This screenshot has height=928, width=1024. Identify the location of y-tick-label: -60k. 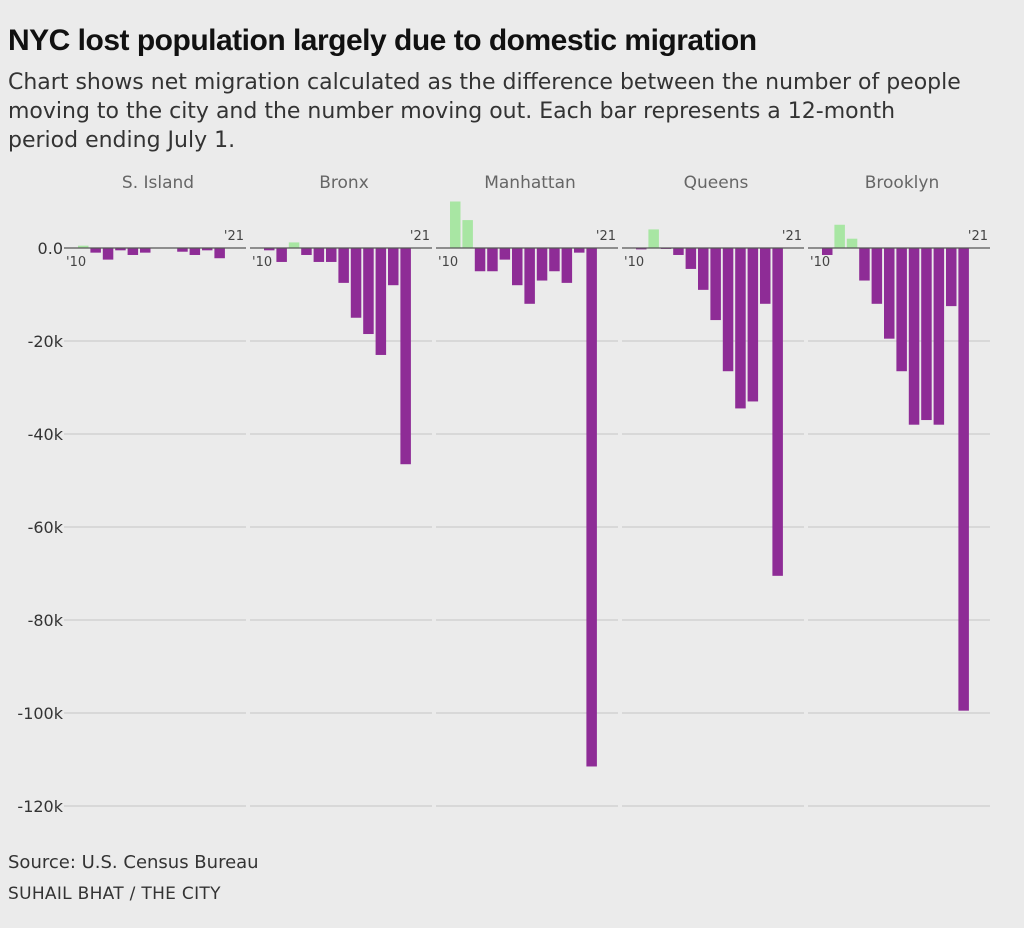
(46, 527).